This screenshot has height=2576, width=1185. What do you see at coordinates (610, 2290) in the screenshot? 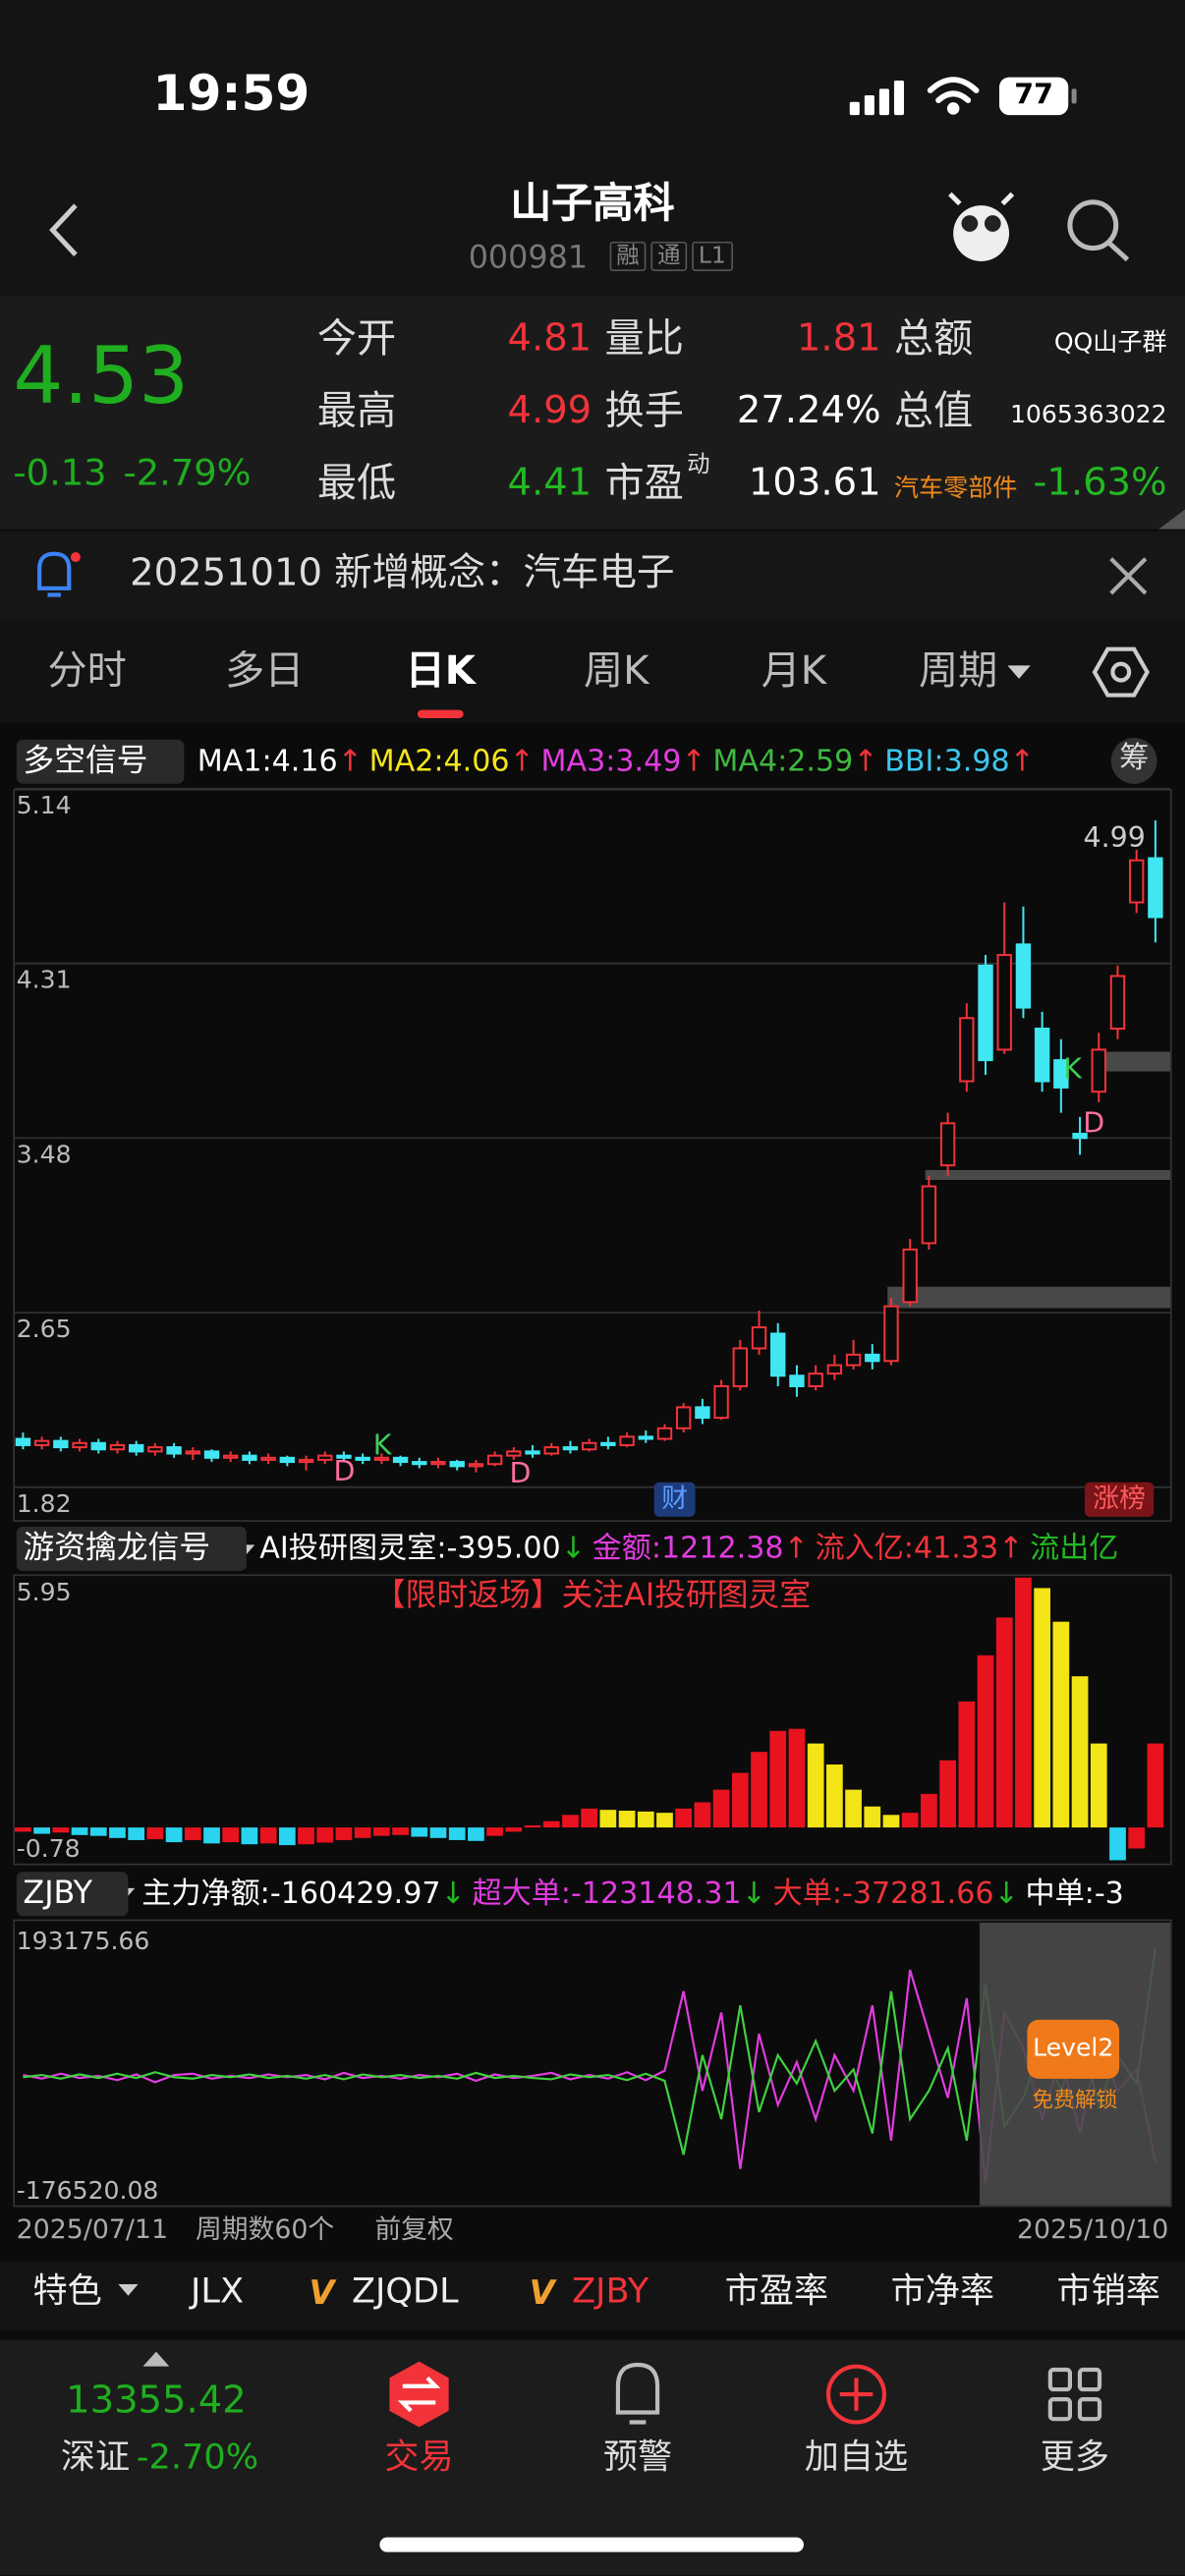
I see `indicator-tab: ZJBY` at bounding box center [610, 2290].